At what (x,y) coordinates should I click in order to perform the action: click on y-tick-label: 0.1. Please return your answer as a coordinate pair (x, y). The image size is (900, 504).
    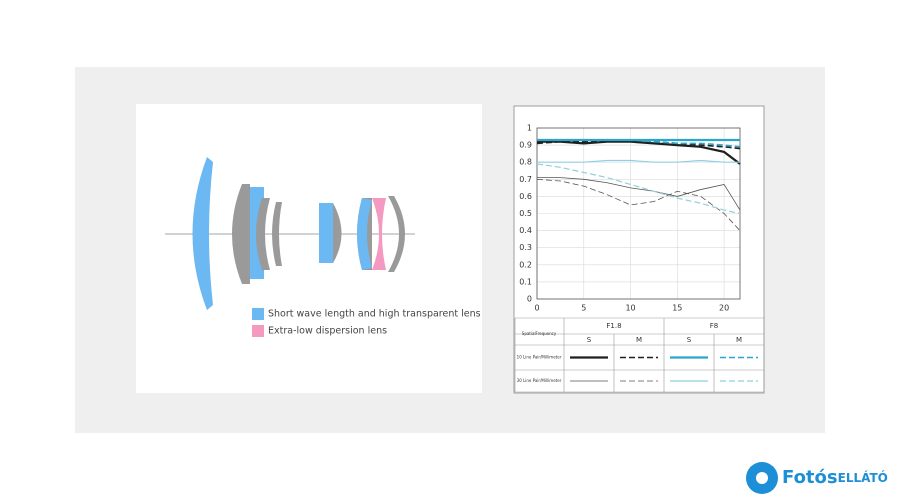
    Looking at the image, I should click on (525, 281).